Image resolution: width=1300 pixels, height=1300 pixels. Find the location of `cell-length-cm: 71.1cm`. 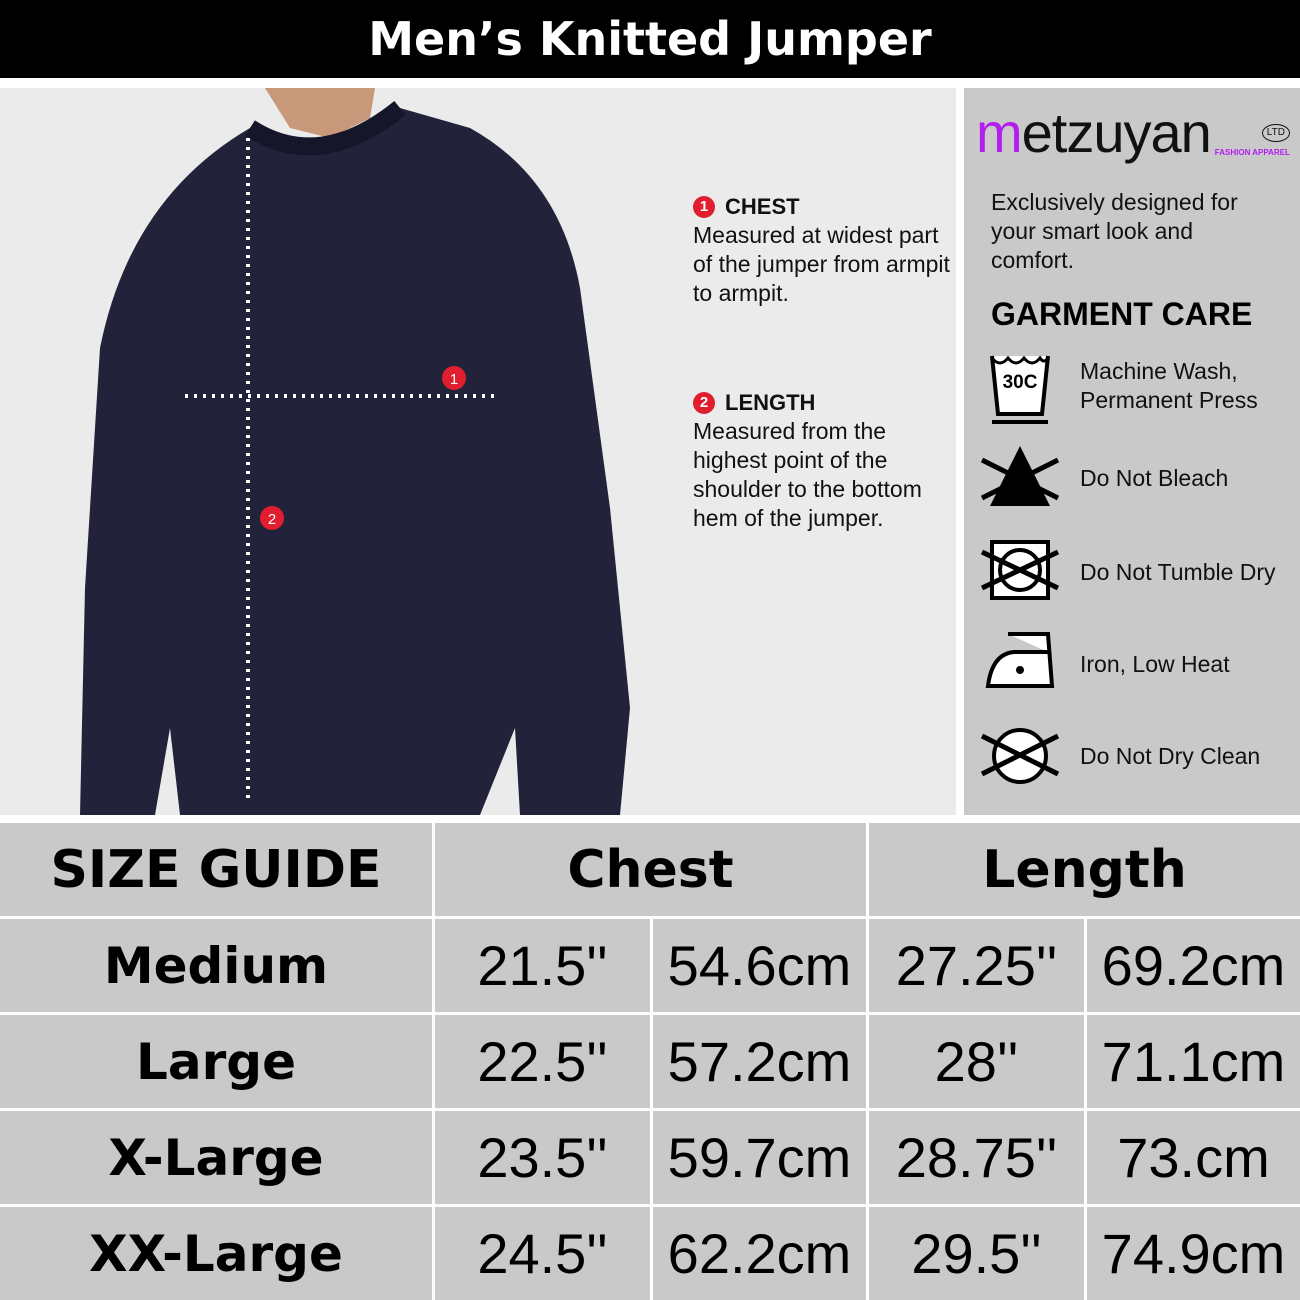

cell-length-cm: 71.1cm is located at coordinates (1193, 1061).